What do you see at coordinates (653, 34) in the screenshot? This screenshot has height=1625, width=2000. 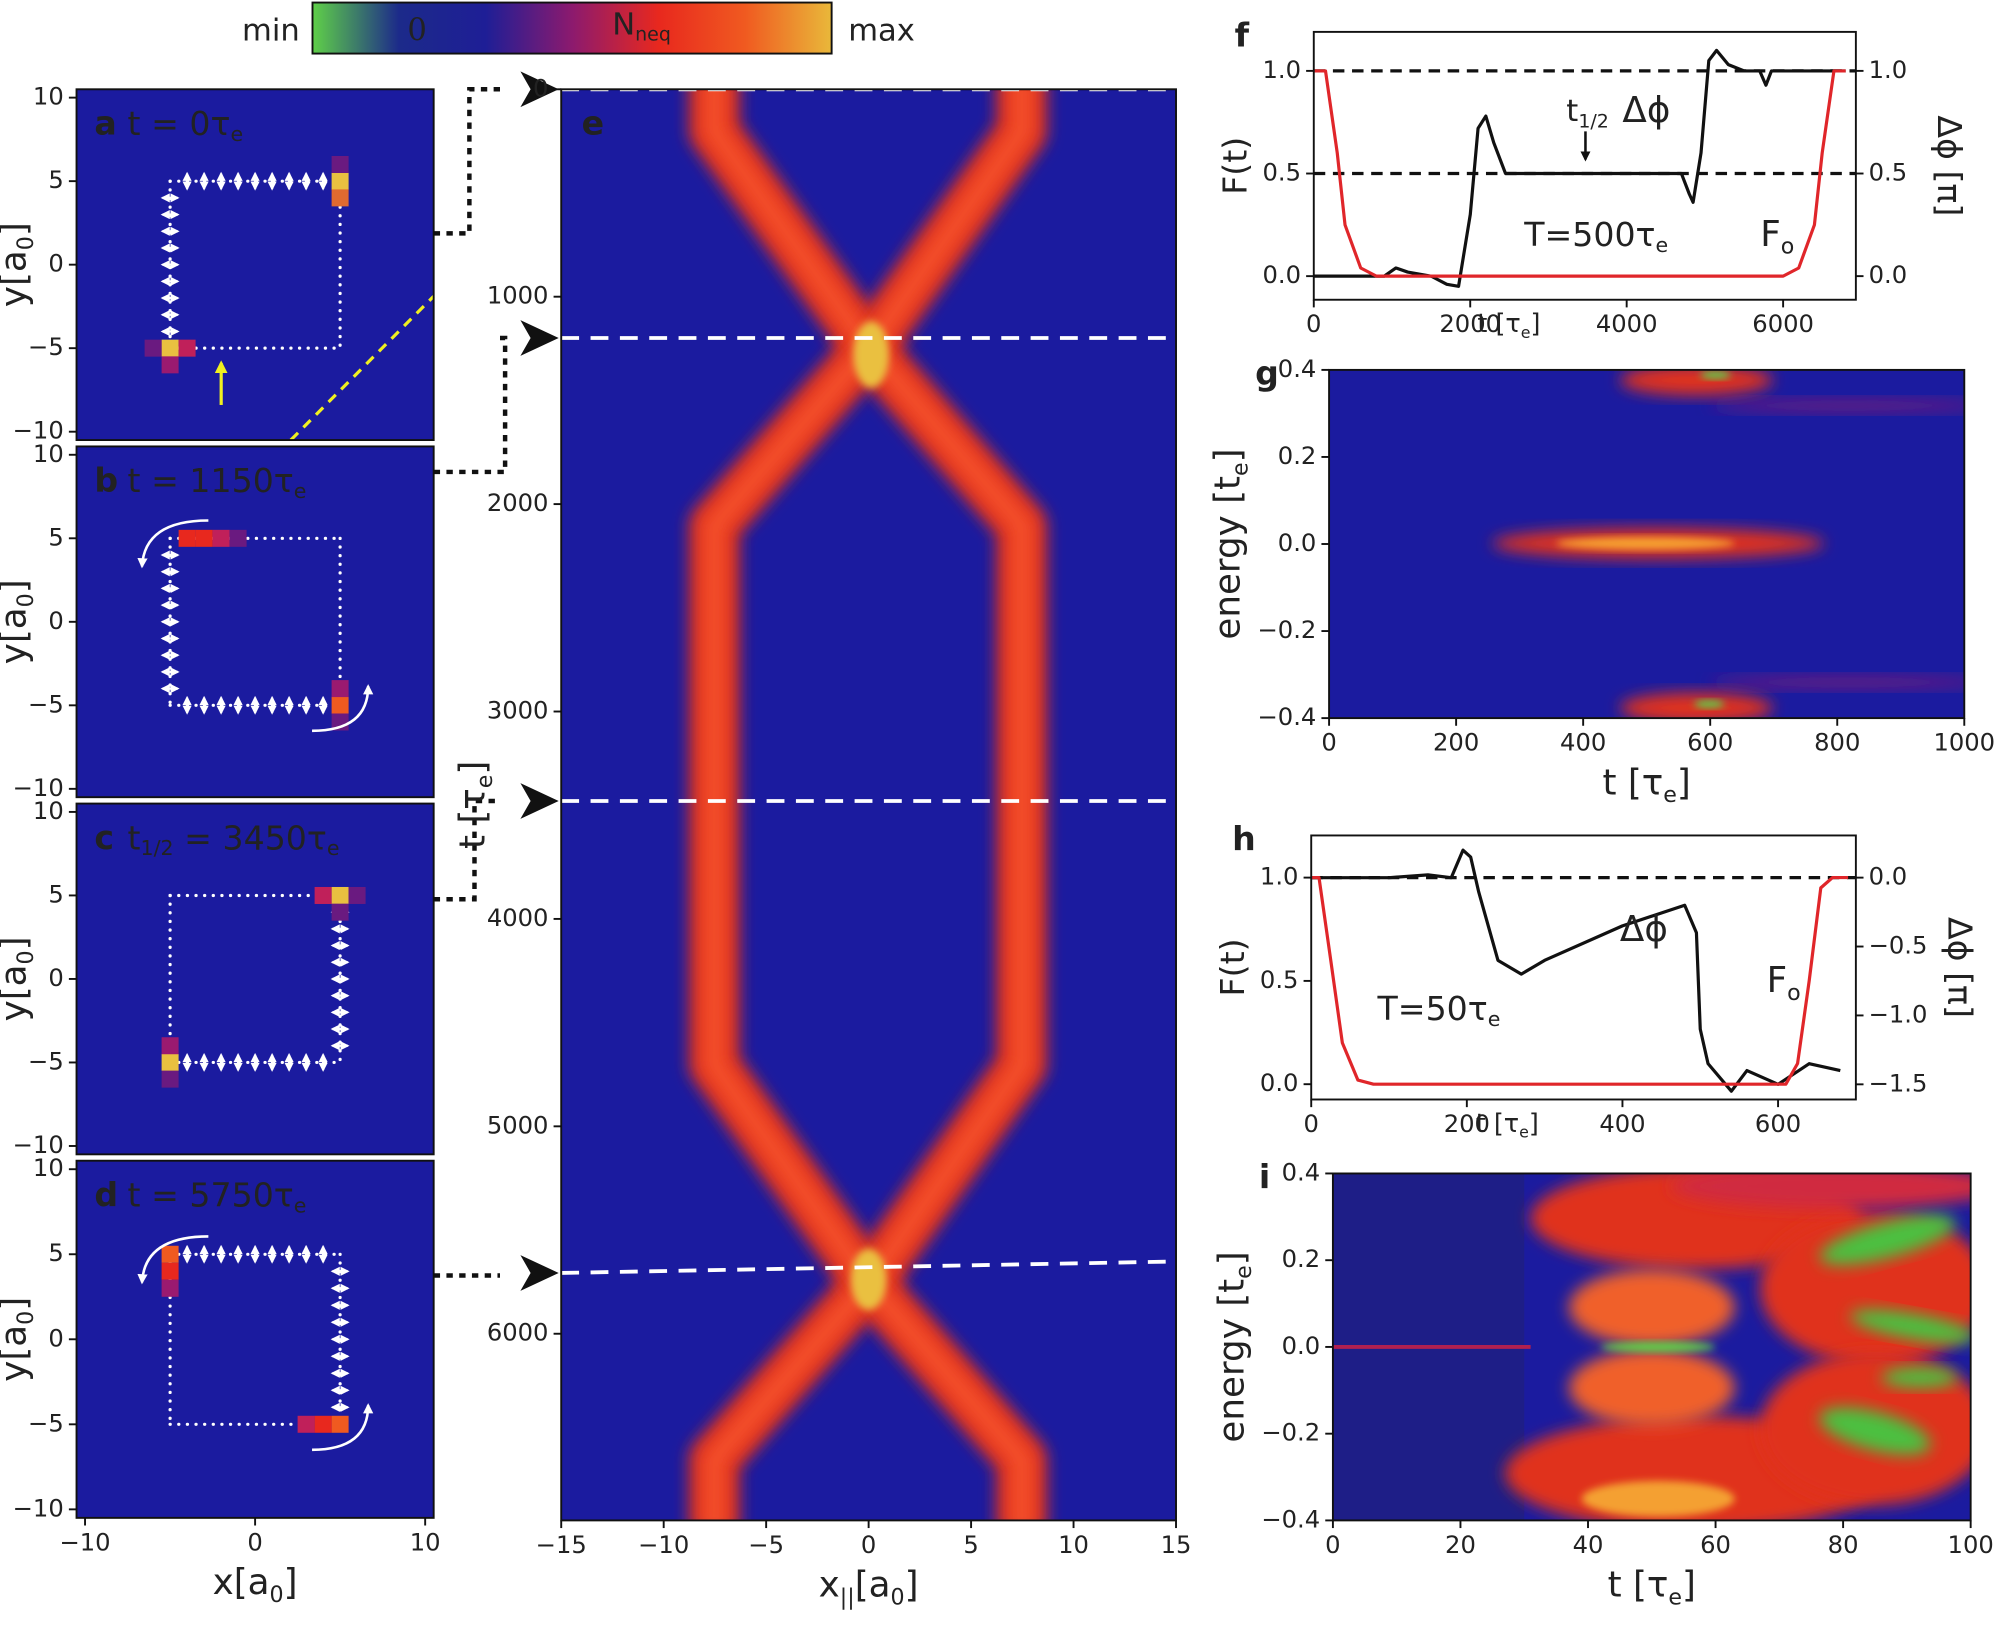 I see `subscript: neq` at bounding box center [653, 34].